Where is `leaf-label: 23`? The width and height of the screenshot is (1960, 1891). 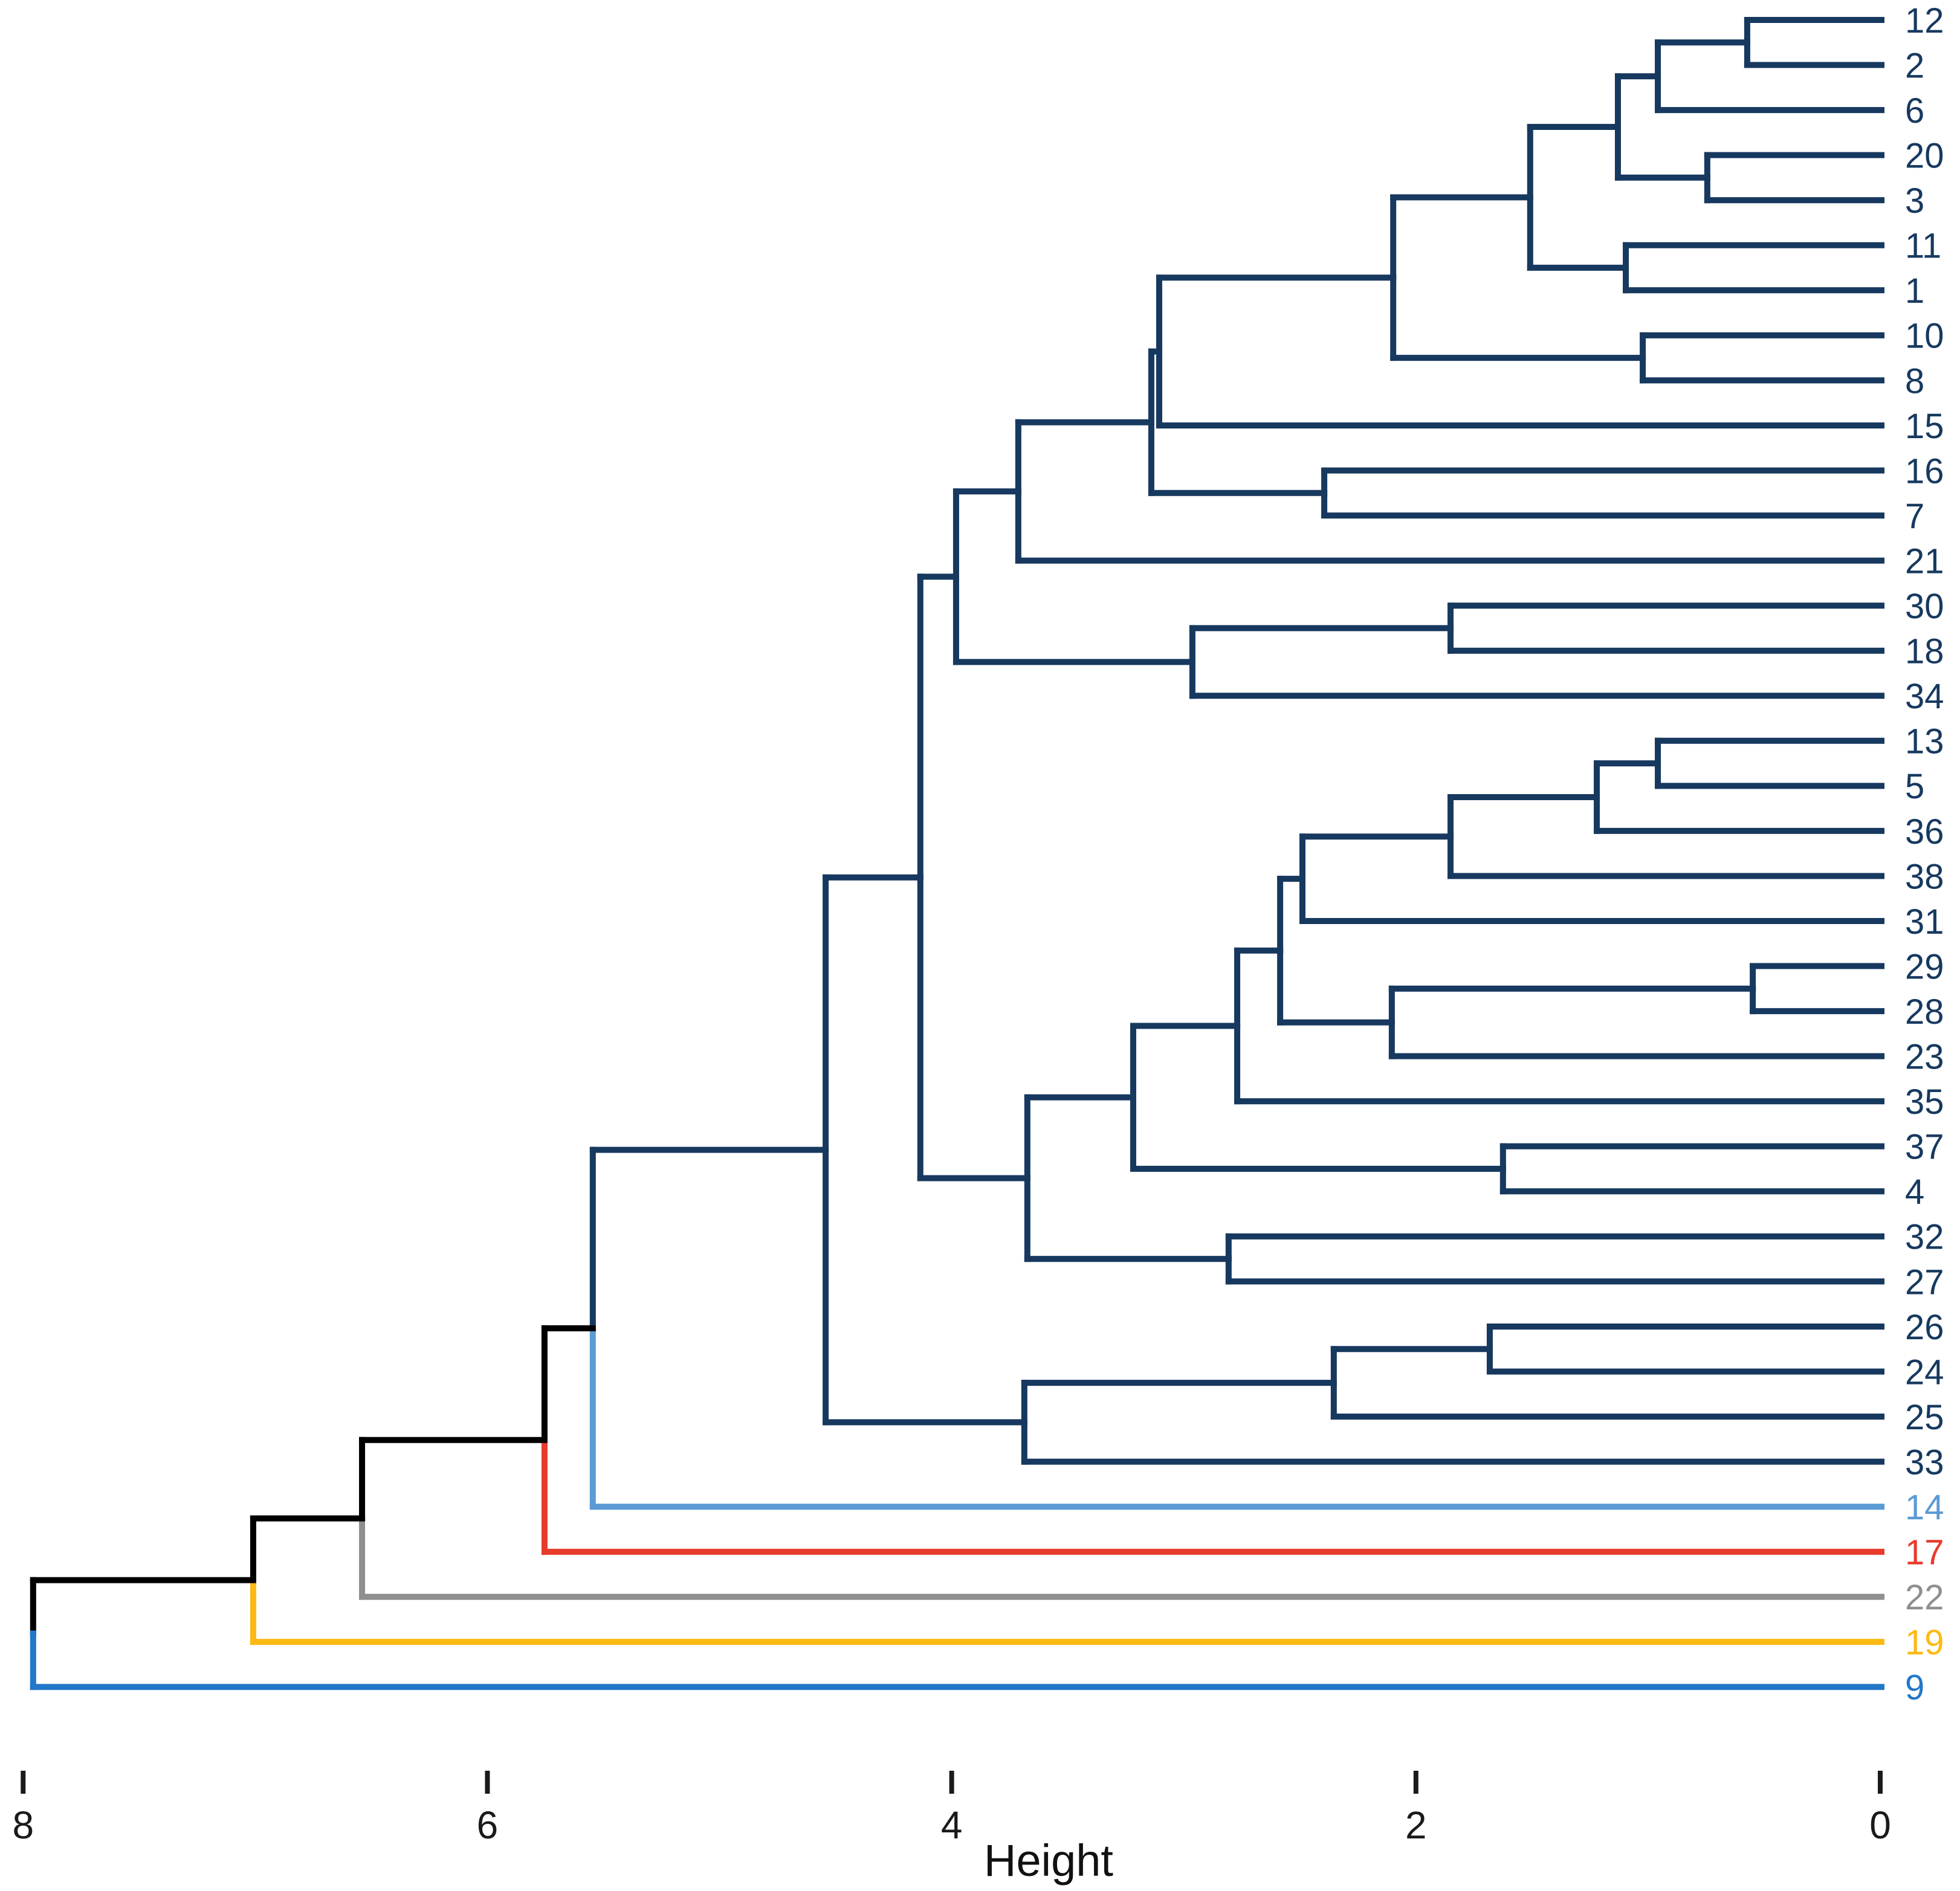 leaf-label: 23 is located at coordinates (1924, 1057).